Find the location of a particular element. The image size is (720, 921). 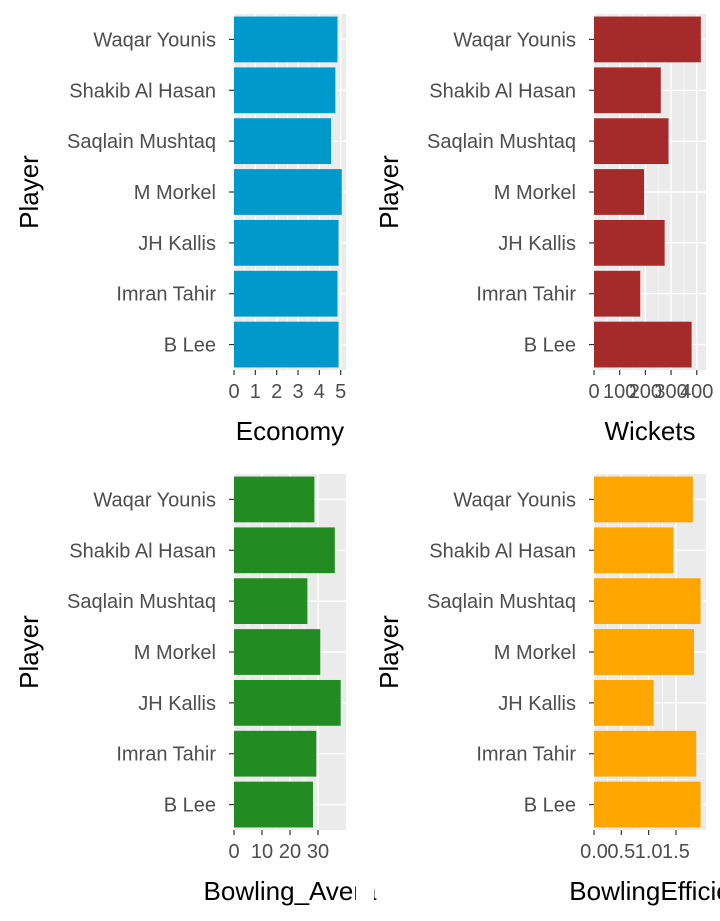

x-tick-label: 10 is located at coordinates (262, 852).